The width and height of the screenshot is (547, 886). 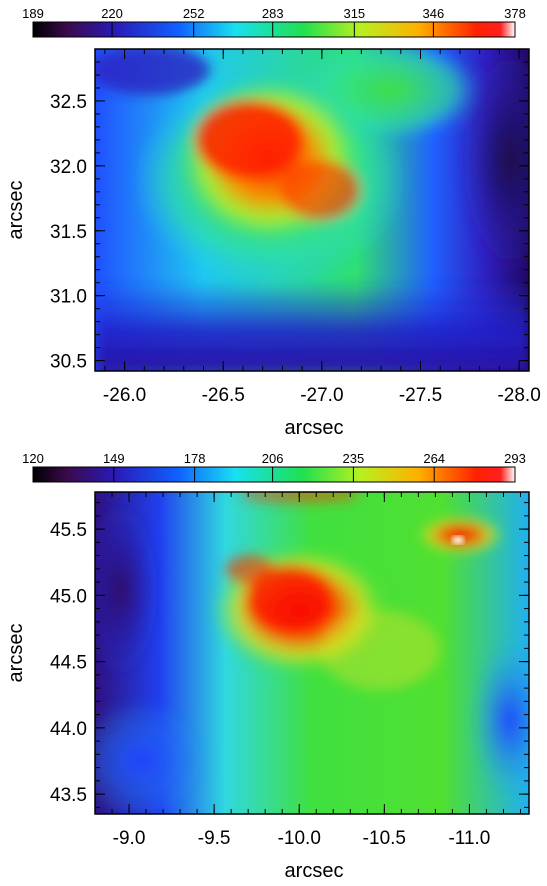 I want to click on y-tick-labels-top: 30.5 31.0 31.5 32.0 32.5, so click(x=68, y=232).